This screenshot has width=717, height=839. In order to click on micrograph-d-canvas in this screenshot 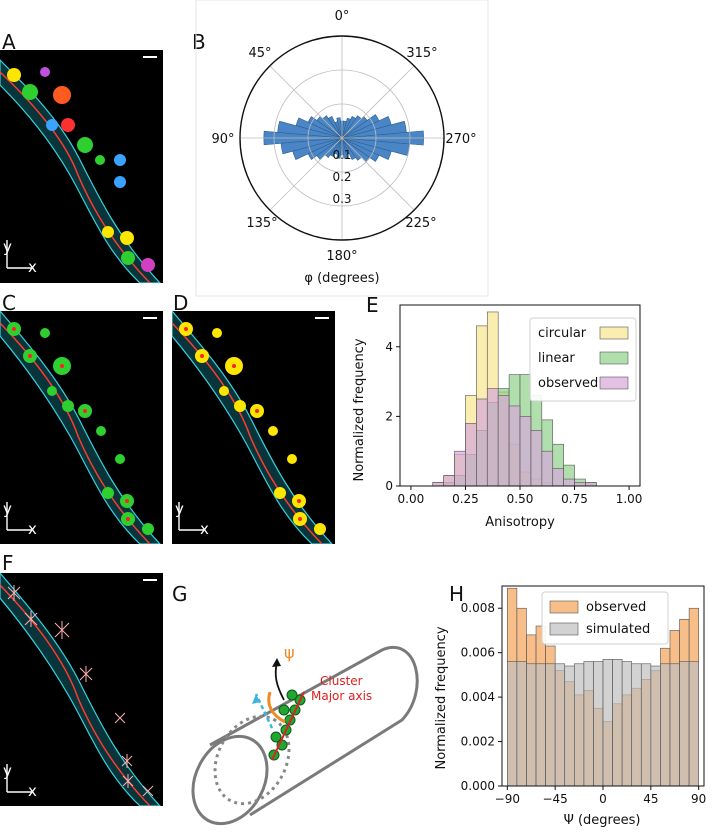, I will do `click(252, 427)`.